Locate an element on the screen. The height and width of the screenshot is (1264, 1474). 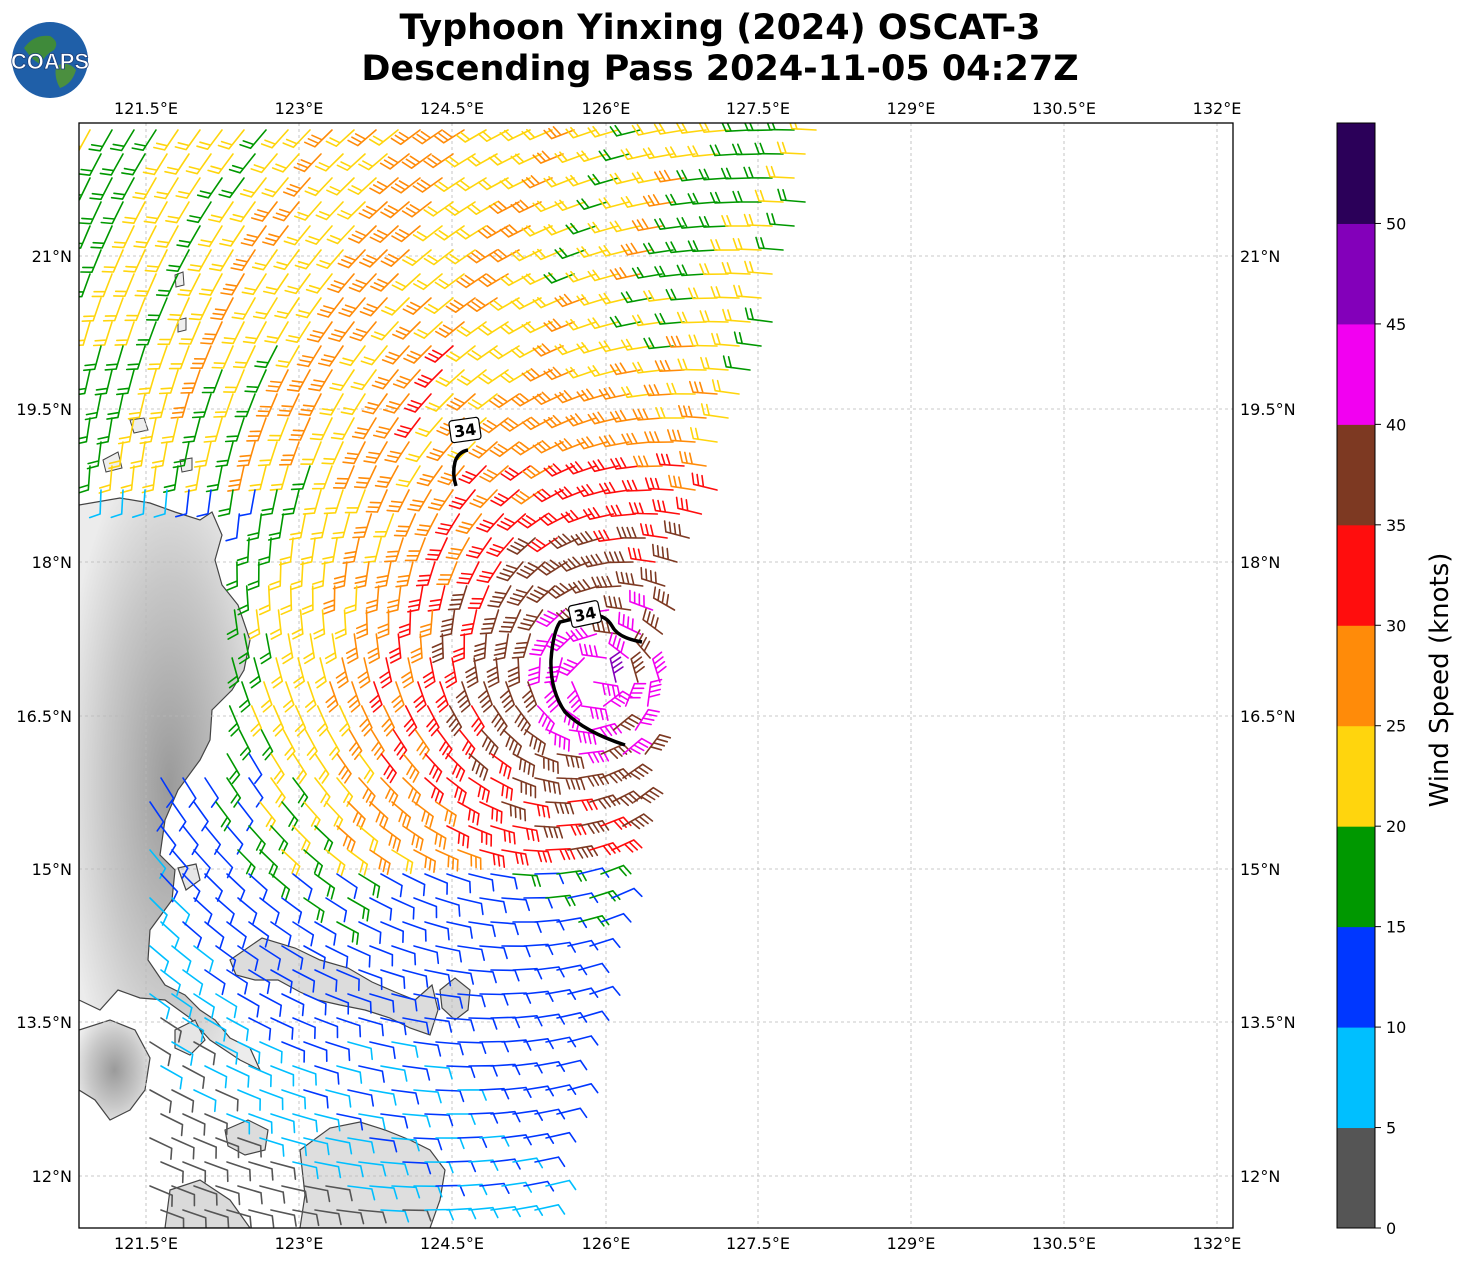
lon-tick-label-top: 121.5°E is located at coordinates (146, 108).